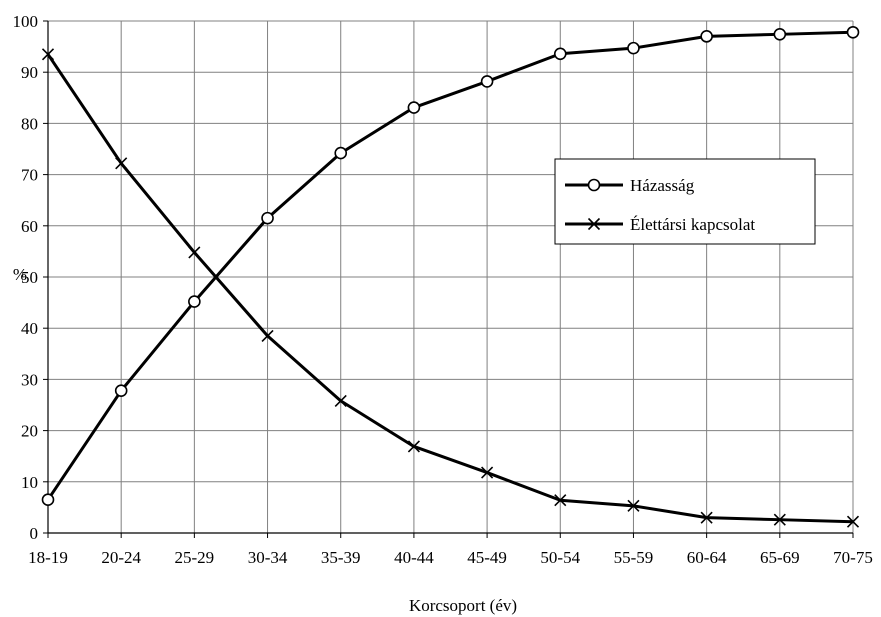  What do you see at coordinates (707, 557) in the screenshot?
I see `x-tick-label: 60-64` at bounding box center [707, 557].